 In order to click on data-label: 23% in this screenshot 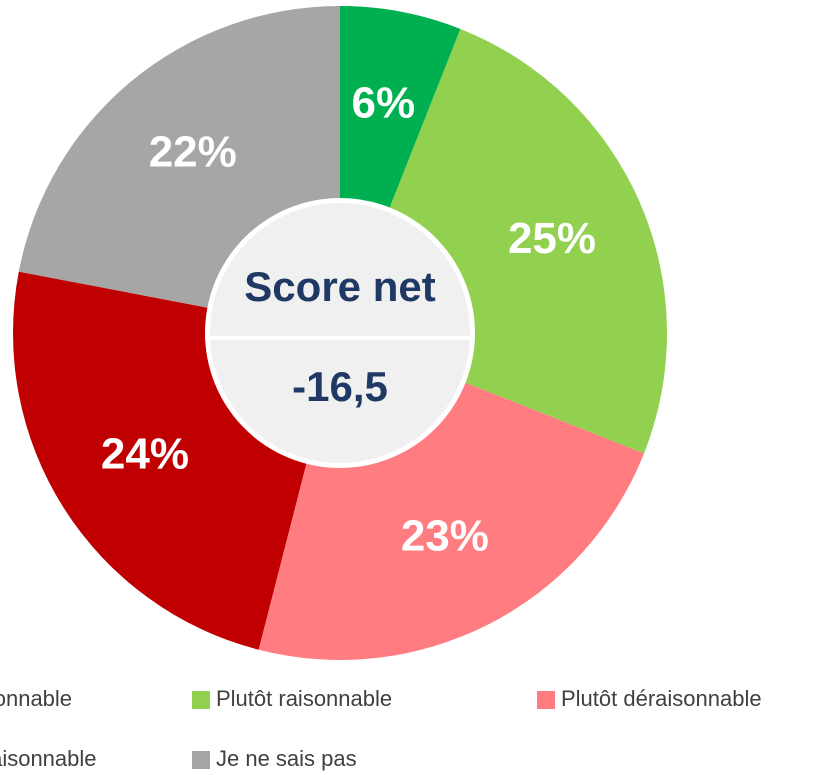, I will do `click(445, 535)`.